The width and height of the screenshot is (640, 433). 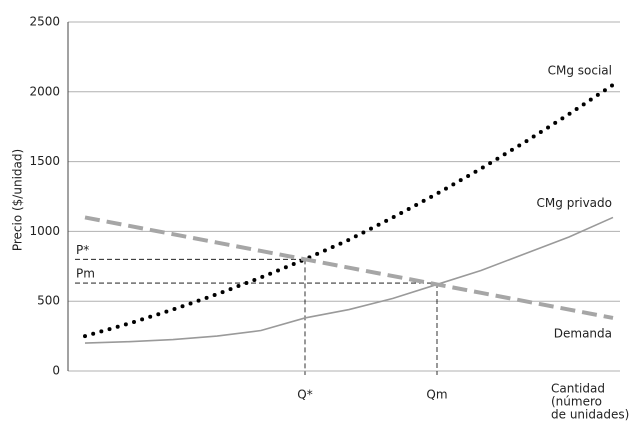 I want to click on x-axis-label: (número, so click(x=576, y=402).